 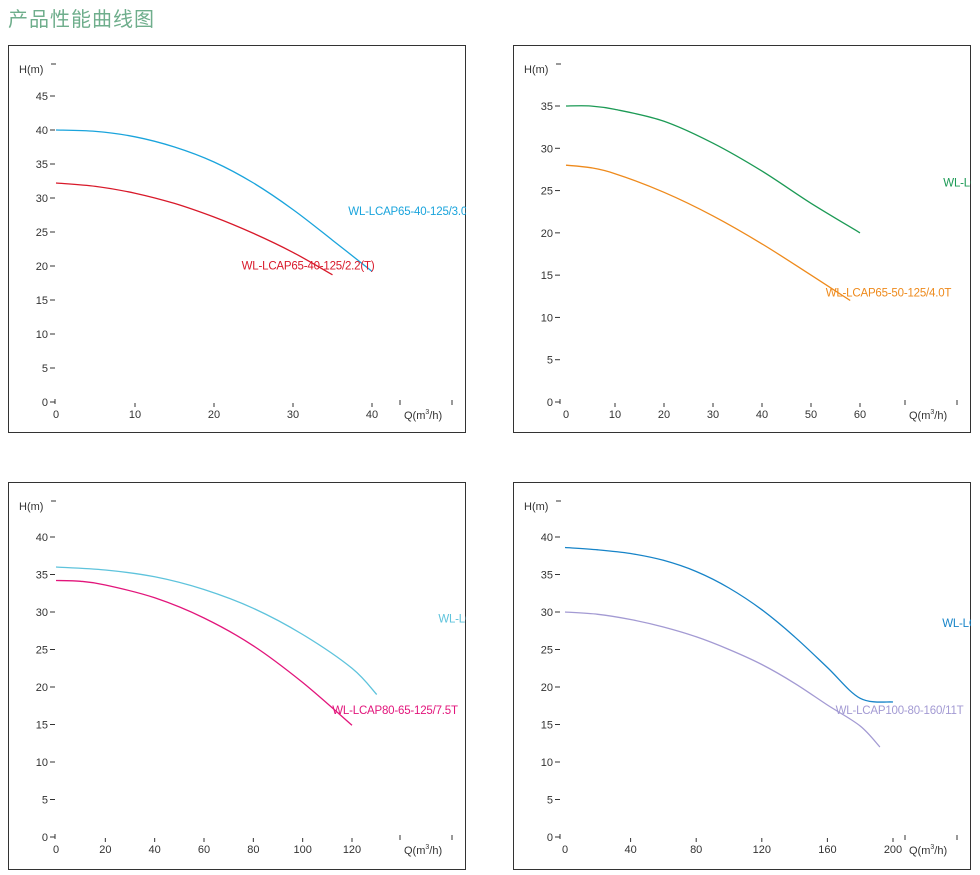 What do you see at coordinates (452, 620) in the screenshot?
I see `series-label-0: WL-LCAP80-65-125/9.2T` at bounding box center [452, 620].